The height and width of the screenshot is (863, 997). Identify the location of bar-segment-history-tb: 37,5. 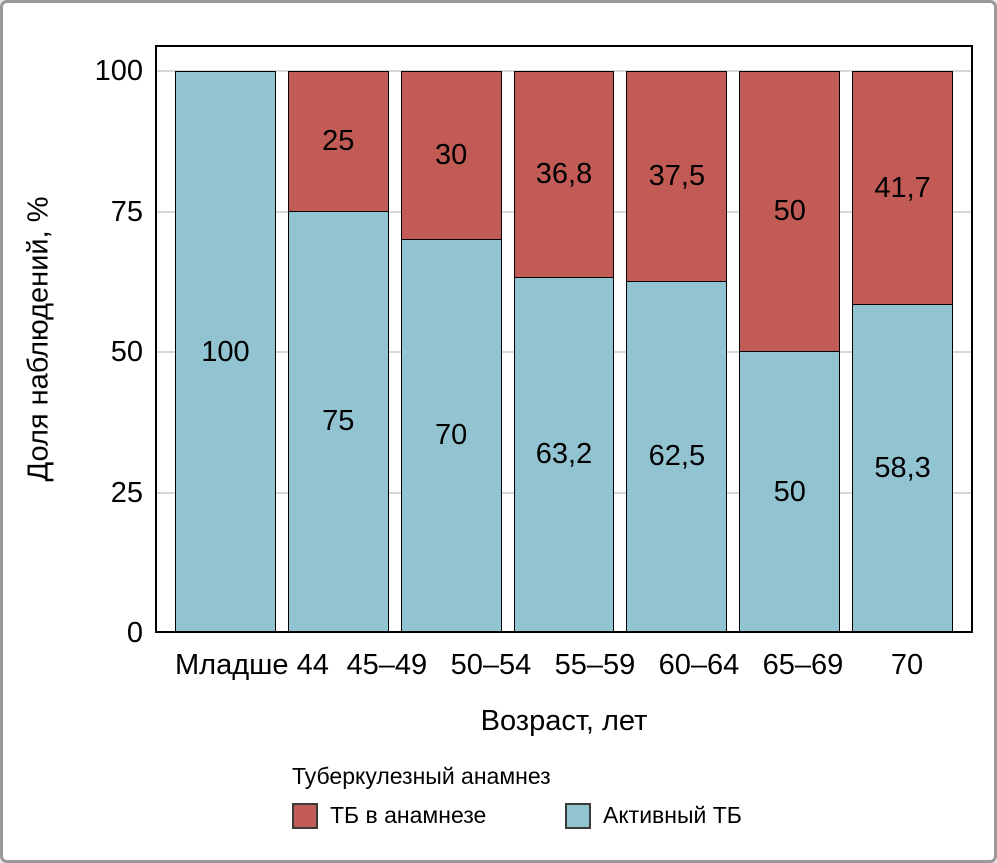
(677, 176).